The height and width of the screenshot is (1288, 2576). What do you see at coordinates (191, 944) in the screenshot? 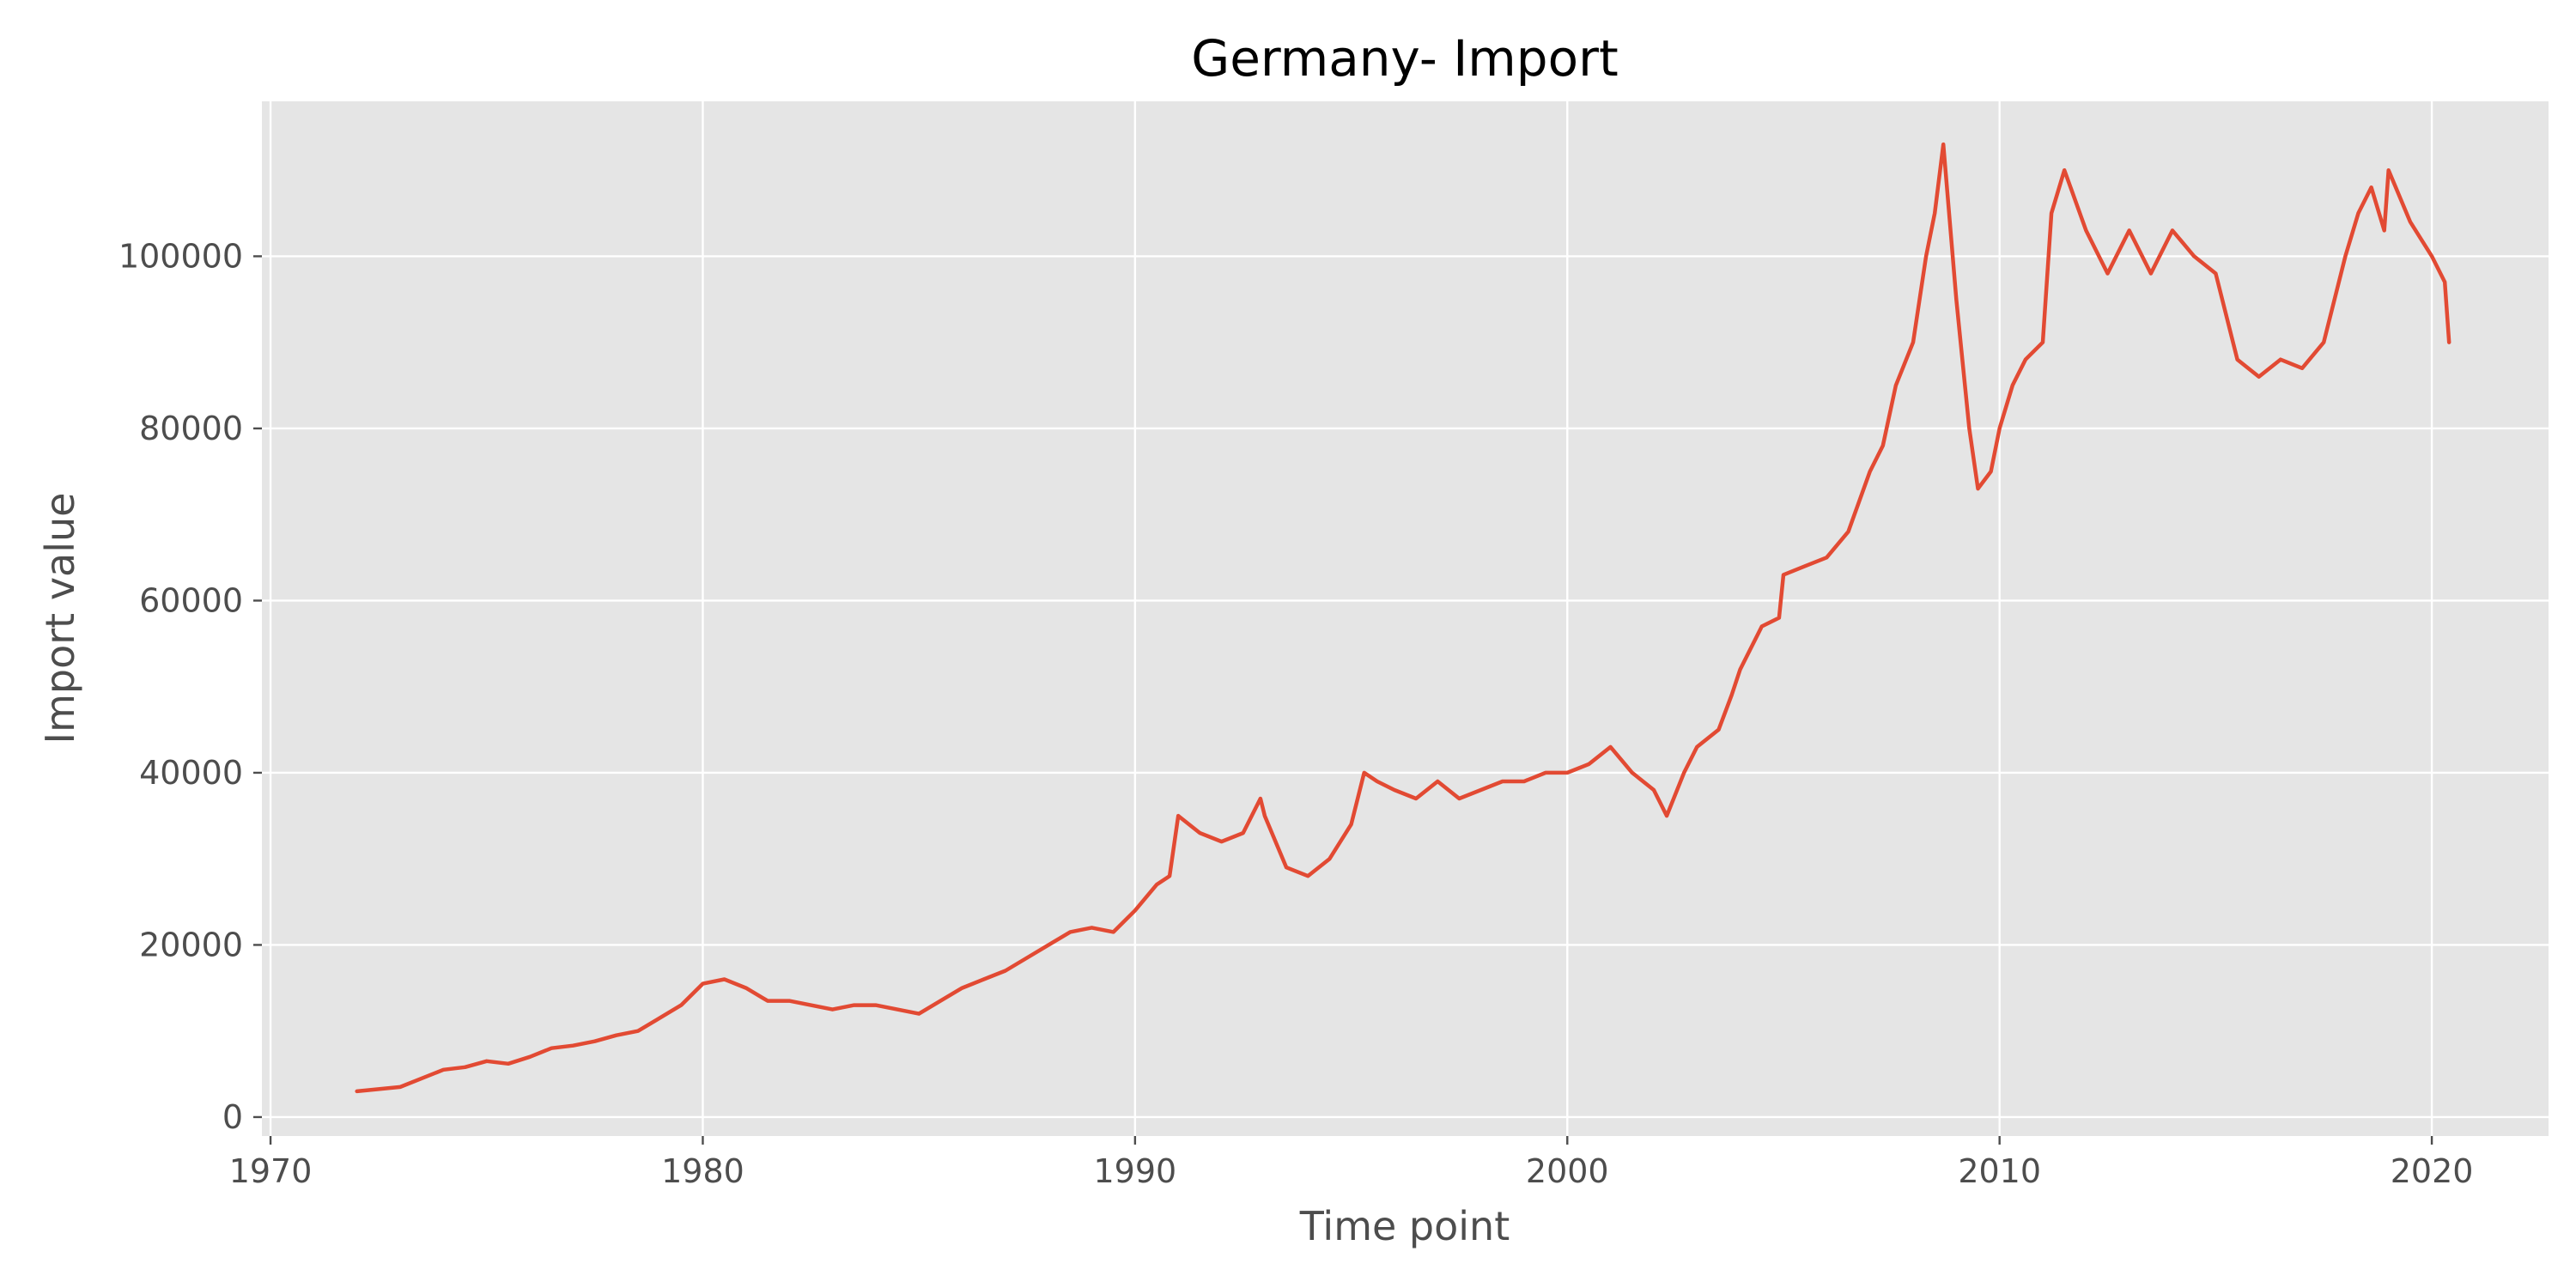
I see `y-tick-label: 20000` at bounding box center [191, 944].